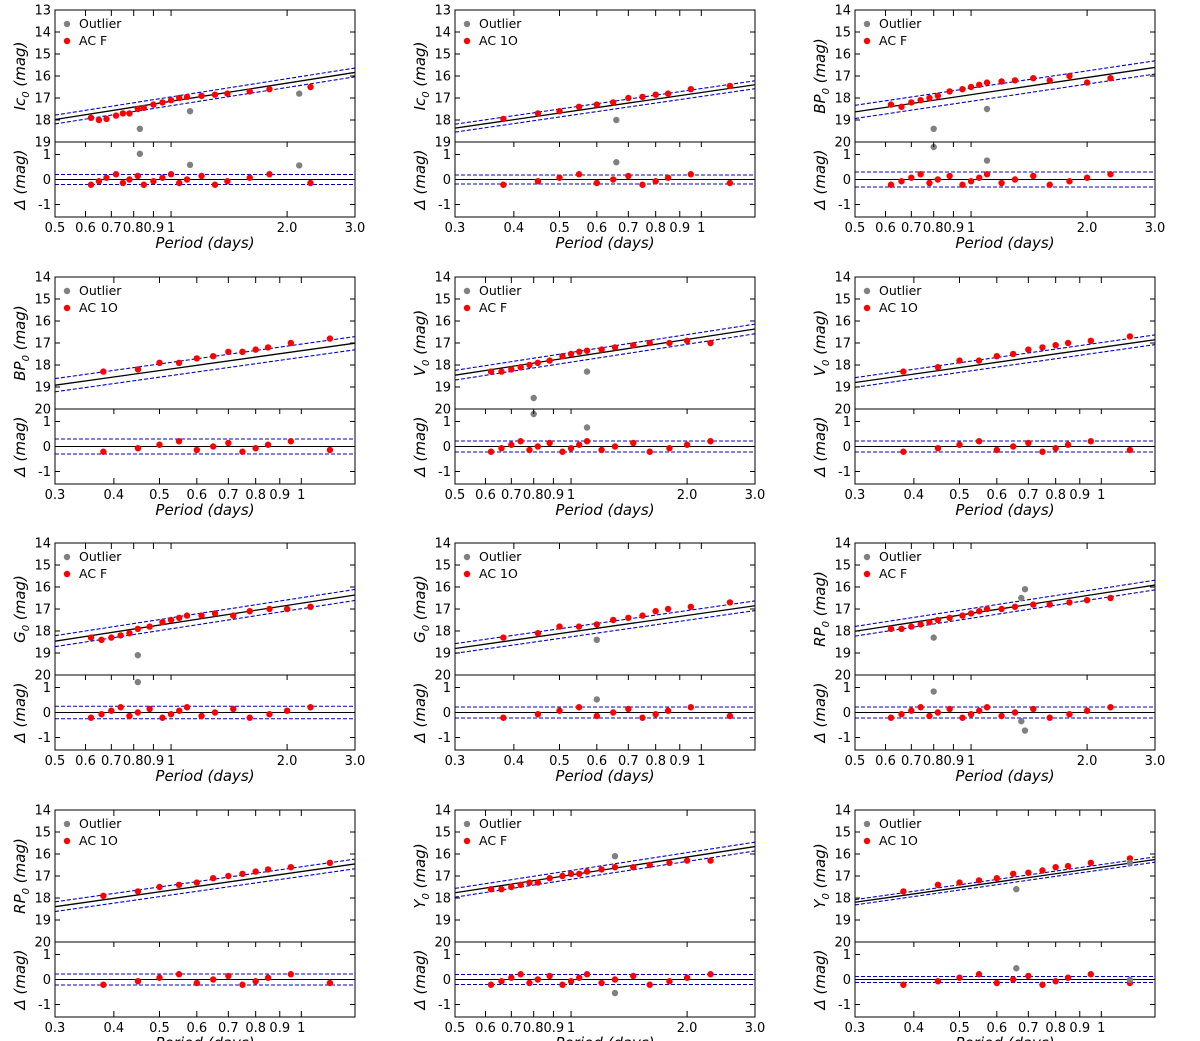 The image size is (1200, 1041). I want to click on x-tick-label: 0.8, so click(255, 495).